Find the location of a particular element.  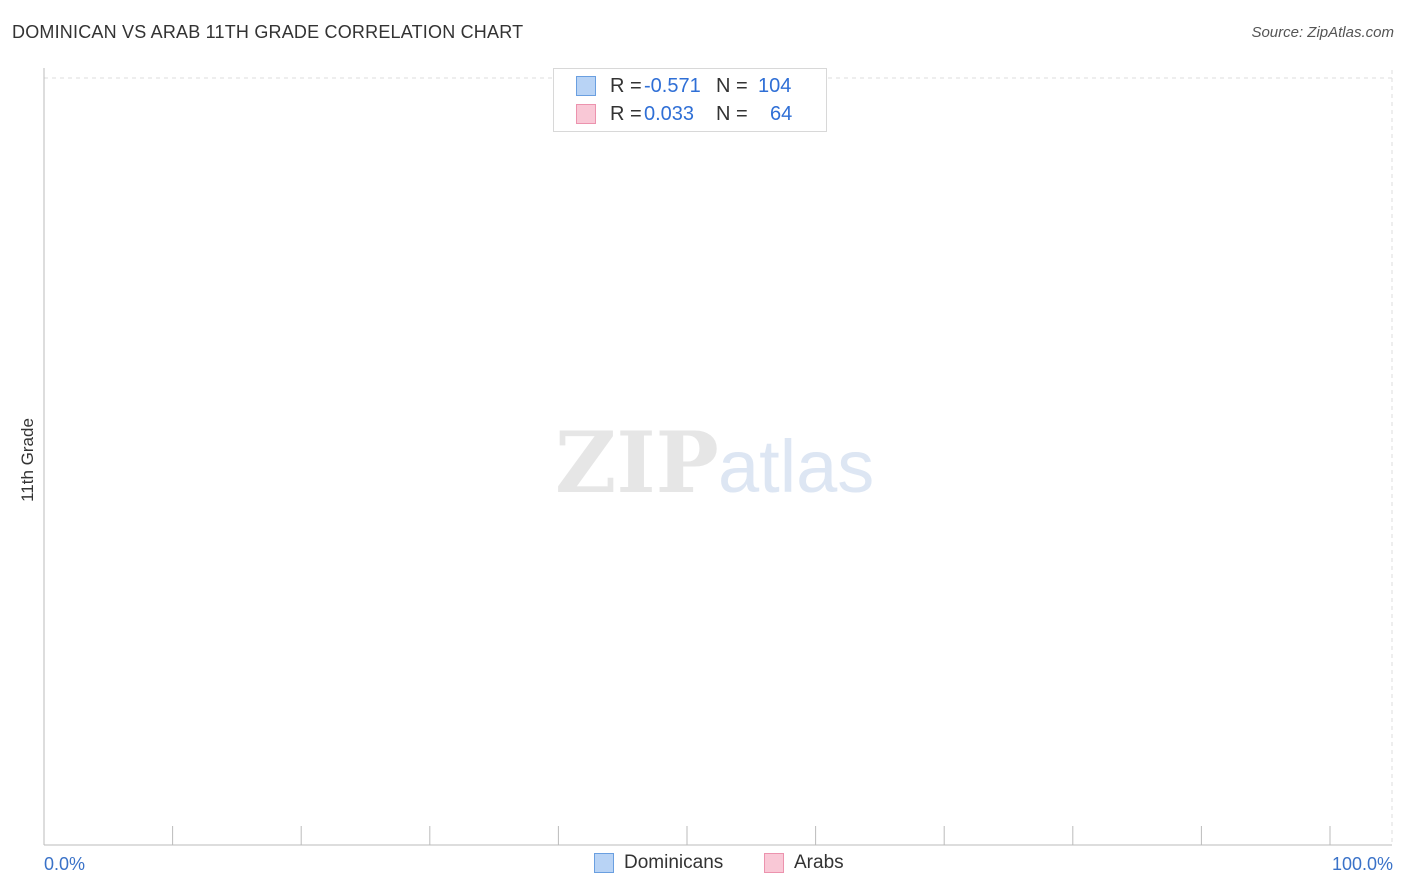

legend-row-arabs: R = 0.033 N = 64 is located at coordinates (684, 114).